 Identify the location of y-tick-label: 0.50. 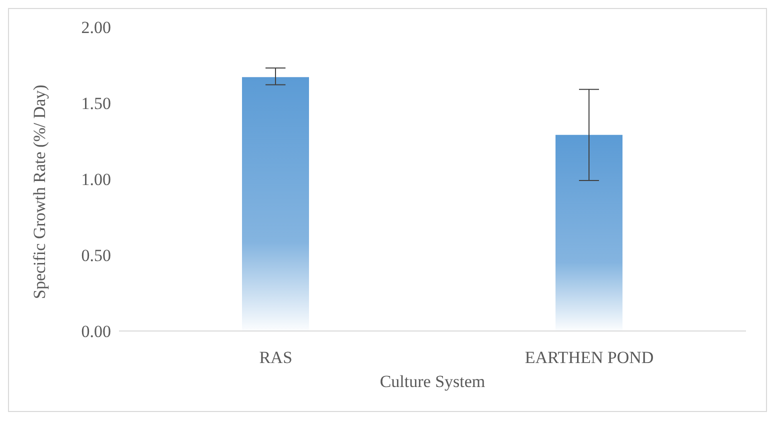
(96, 256).